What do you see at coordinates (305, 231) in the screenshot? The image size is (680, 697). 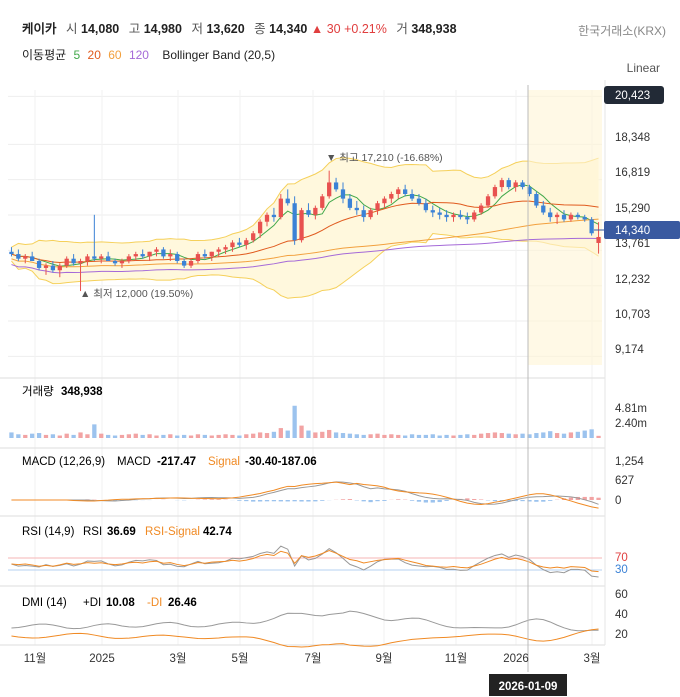 I see `ma20-line` at bounding box center [305, 231].